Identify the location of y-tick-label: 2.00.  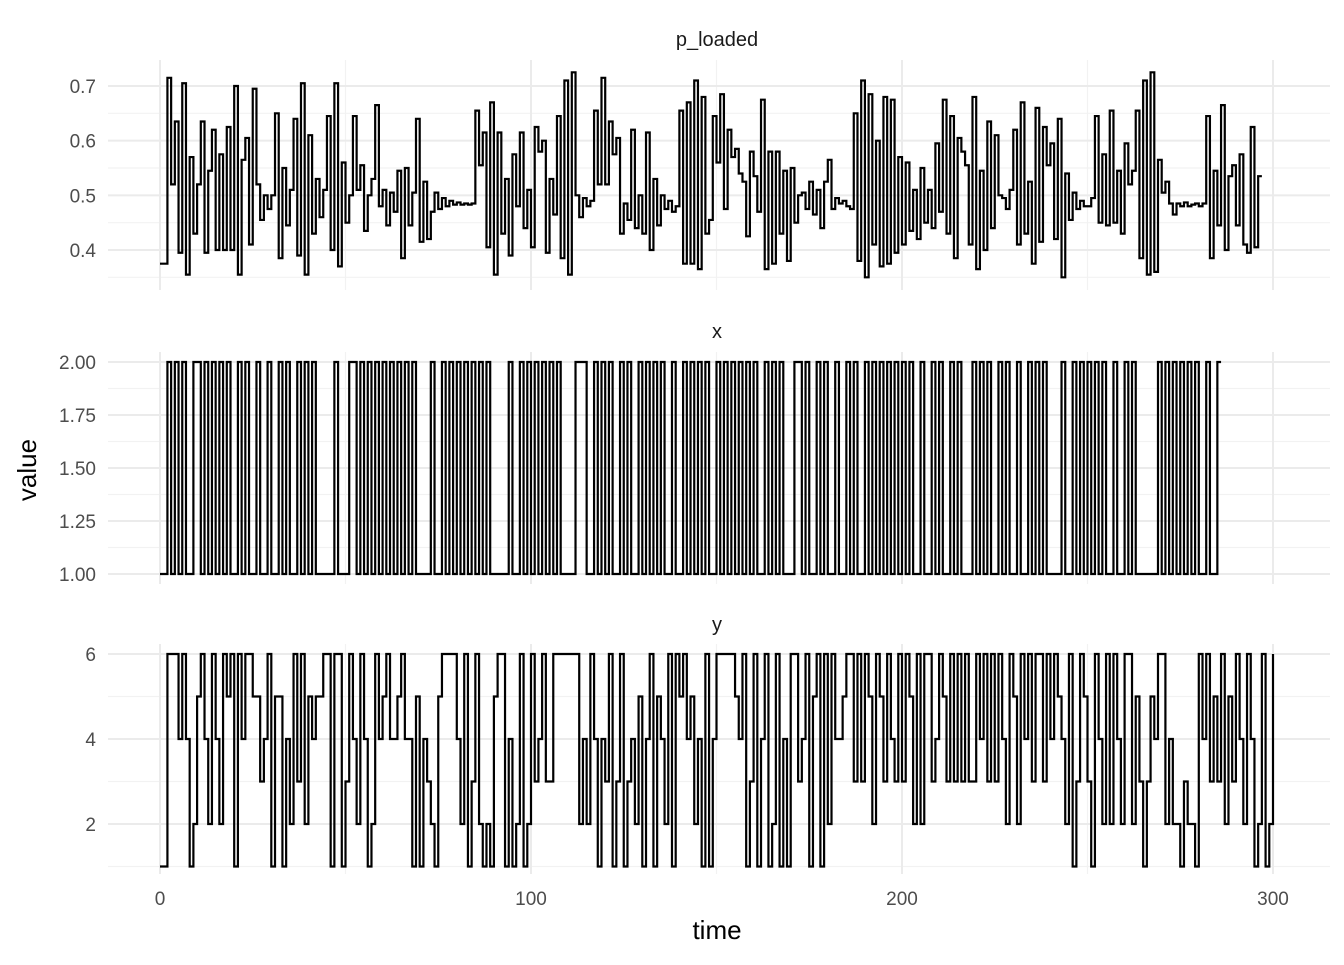
(77, 363).